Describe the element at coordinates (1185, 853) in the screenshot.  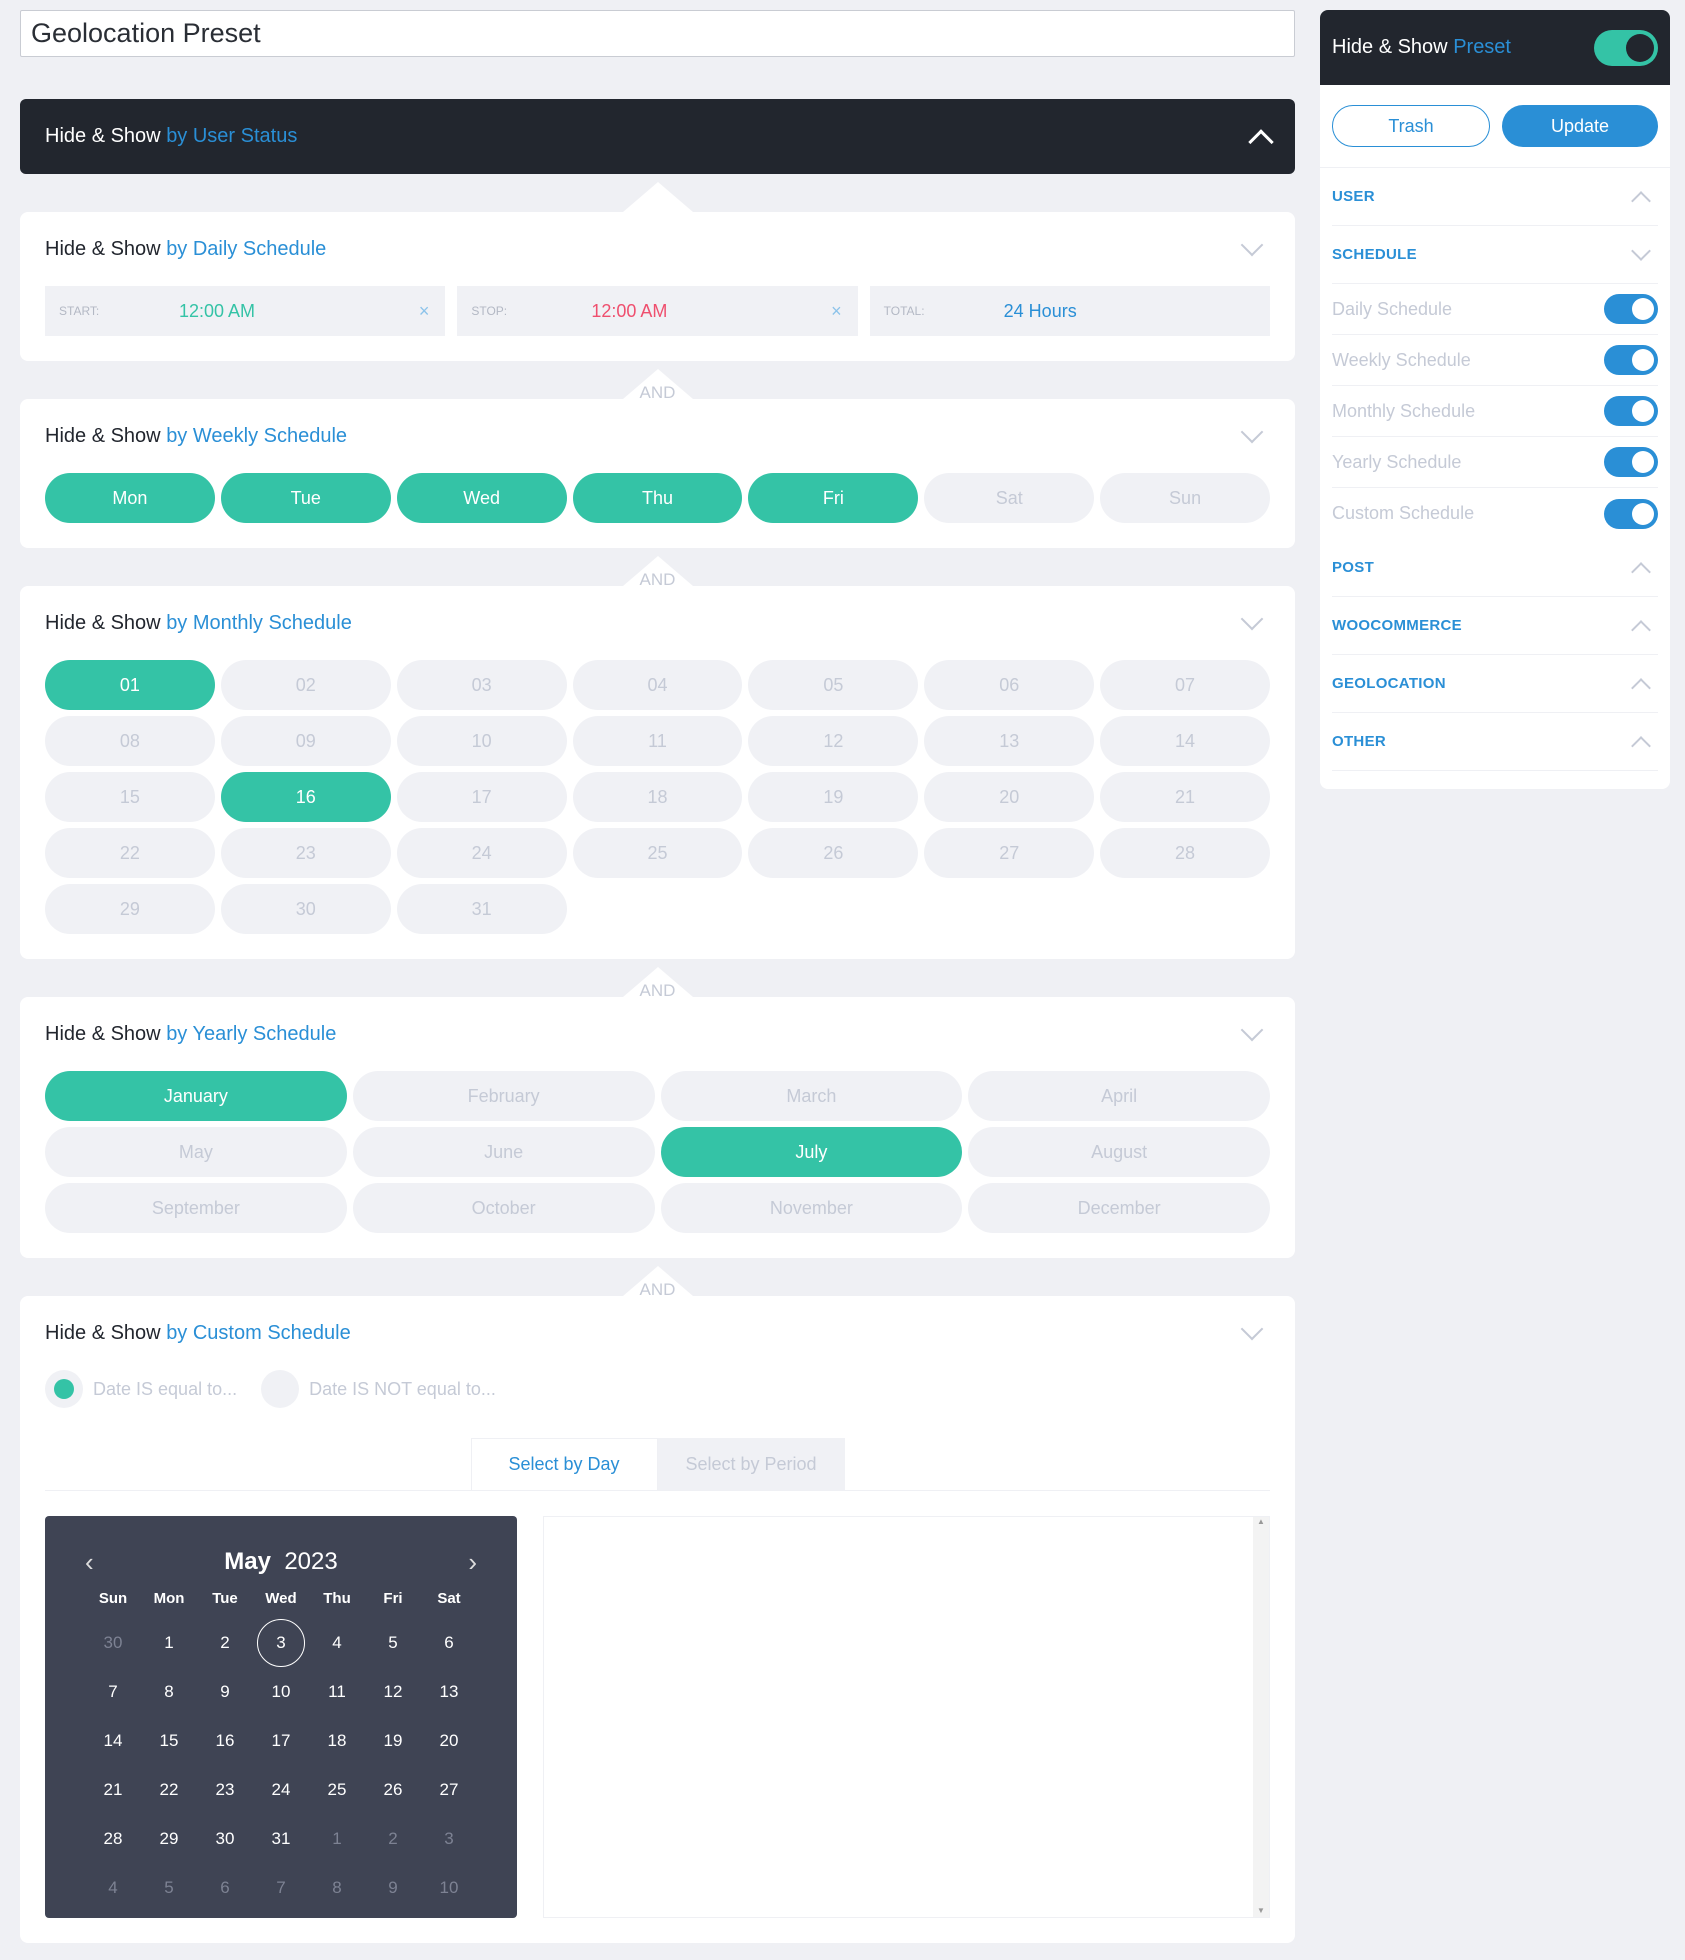
I see `month-day-pill: 28` at that location.